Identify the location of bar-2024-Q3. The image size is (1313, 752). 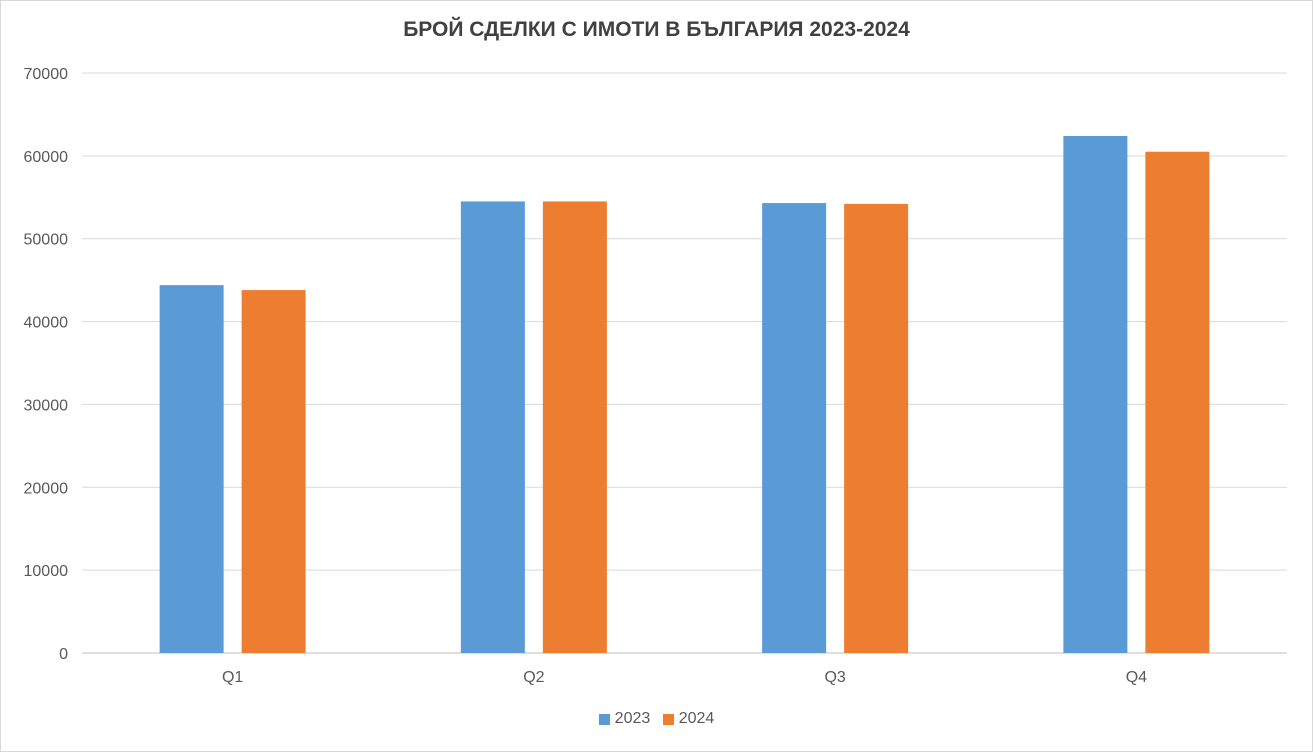
(876, 428).